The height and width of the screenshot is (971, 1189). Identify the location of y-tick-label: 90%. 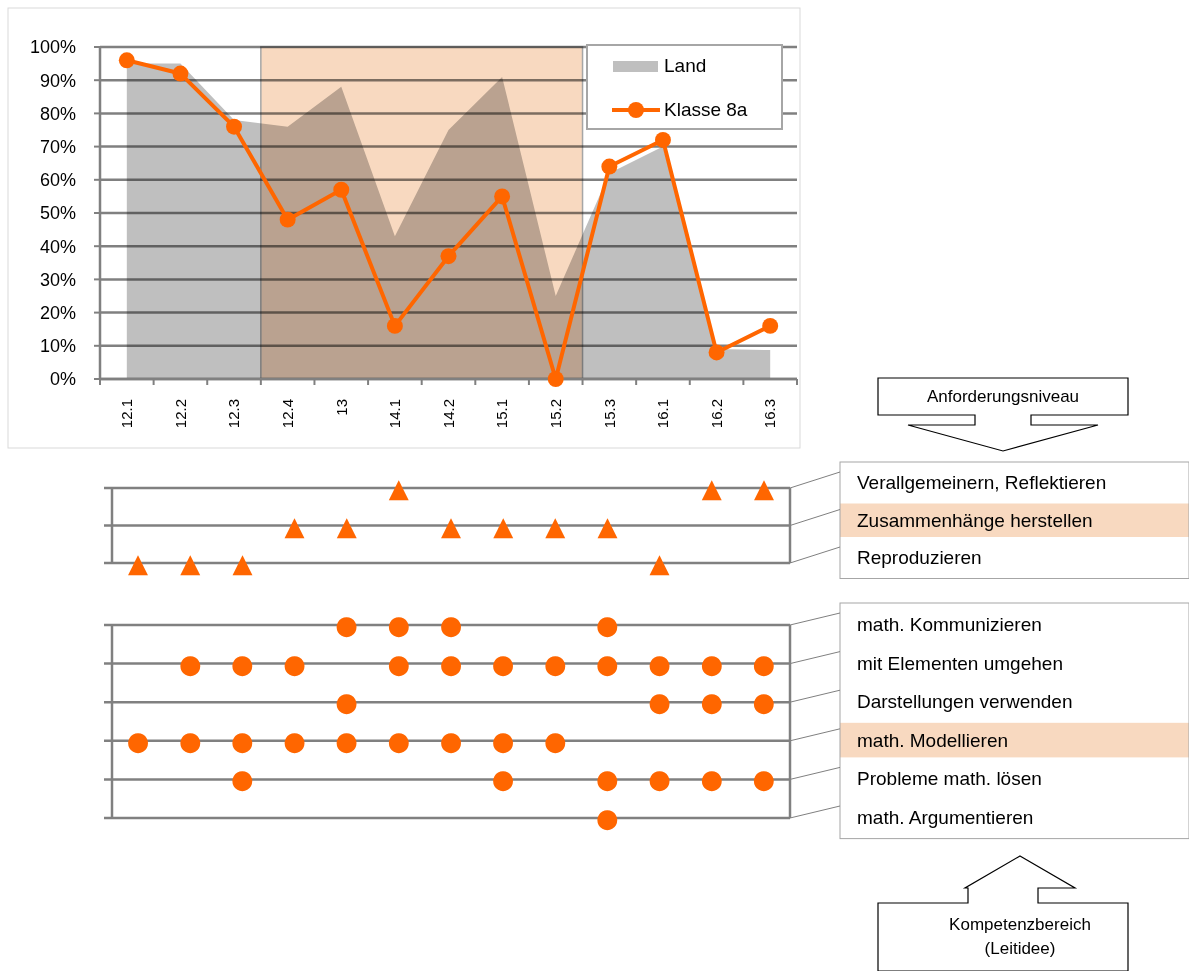
(57, 80).